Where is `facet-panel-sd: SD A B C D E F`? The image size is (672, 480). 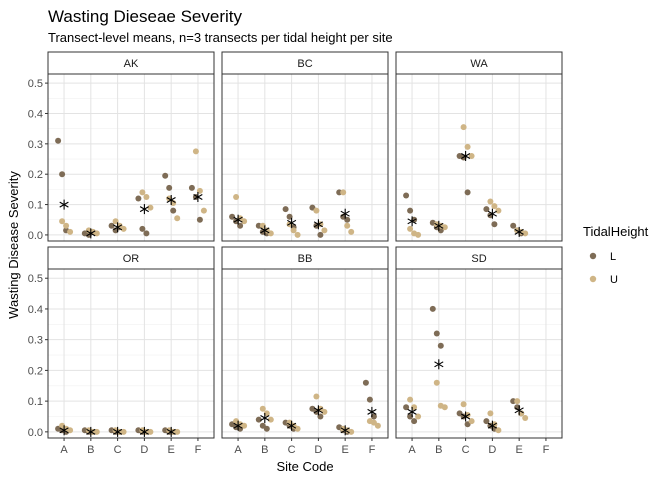 facet-panel-sd: SD A B C D E F is located at coordinates (479, 351).